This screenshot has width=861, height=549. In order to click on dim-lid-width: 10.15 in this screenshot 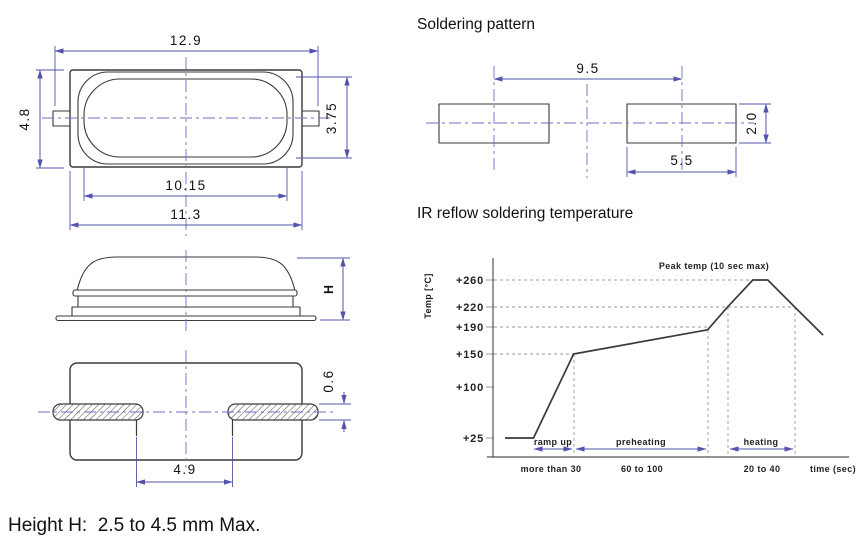, I will do `click(185, 185)`.